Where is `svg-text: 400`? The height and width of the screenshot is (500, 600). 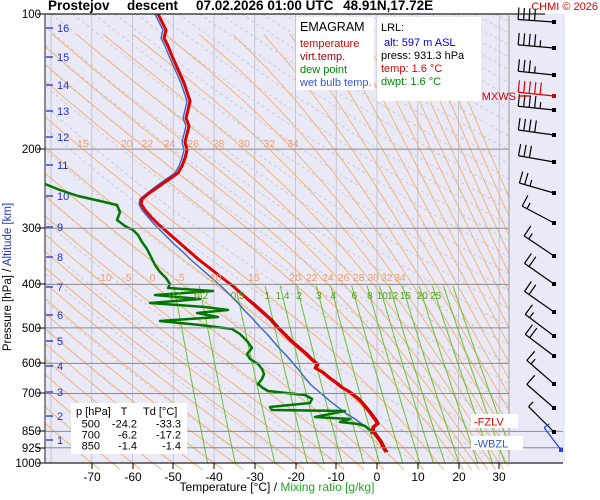
svg-text: 400 is located at coordinates (31, 285).